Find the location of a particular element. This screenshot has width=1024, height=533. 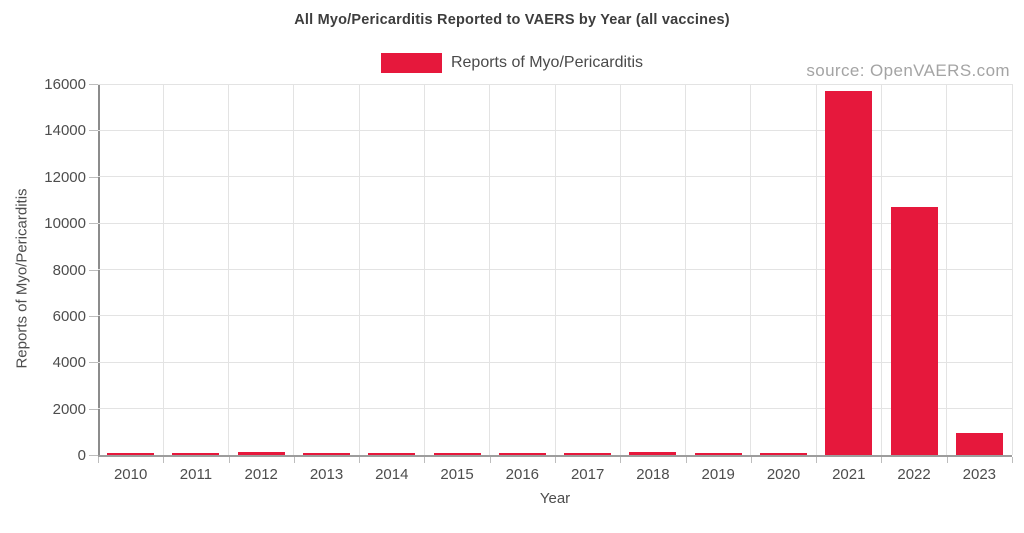

y-tick-label: 10000 is located at coordinates (65, 224).